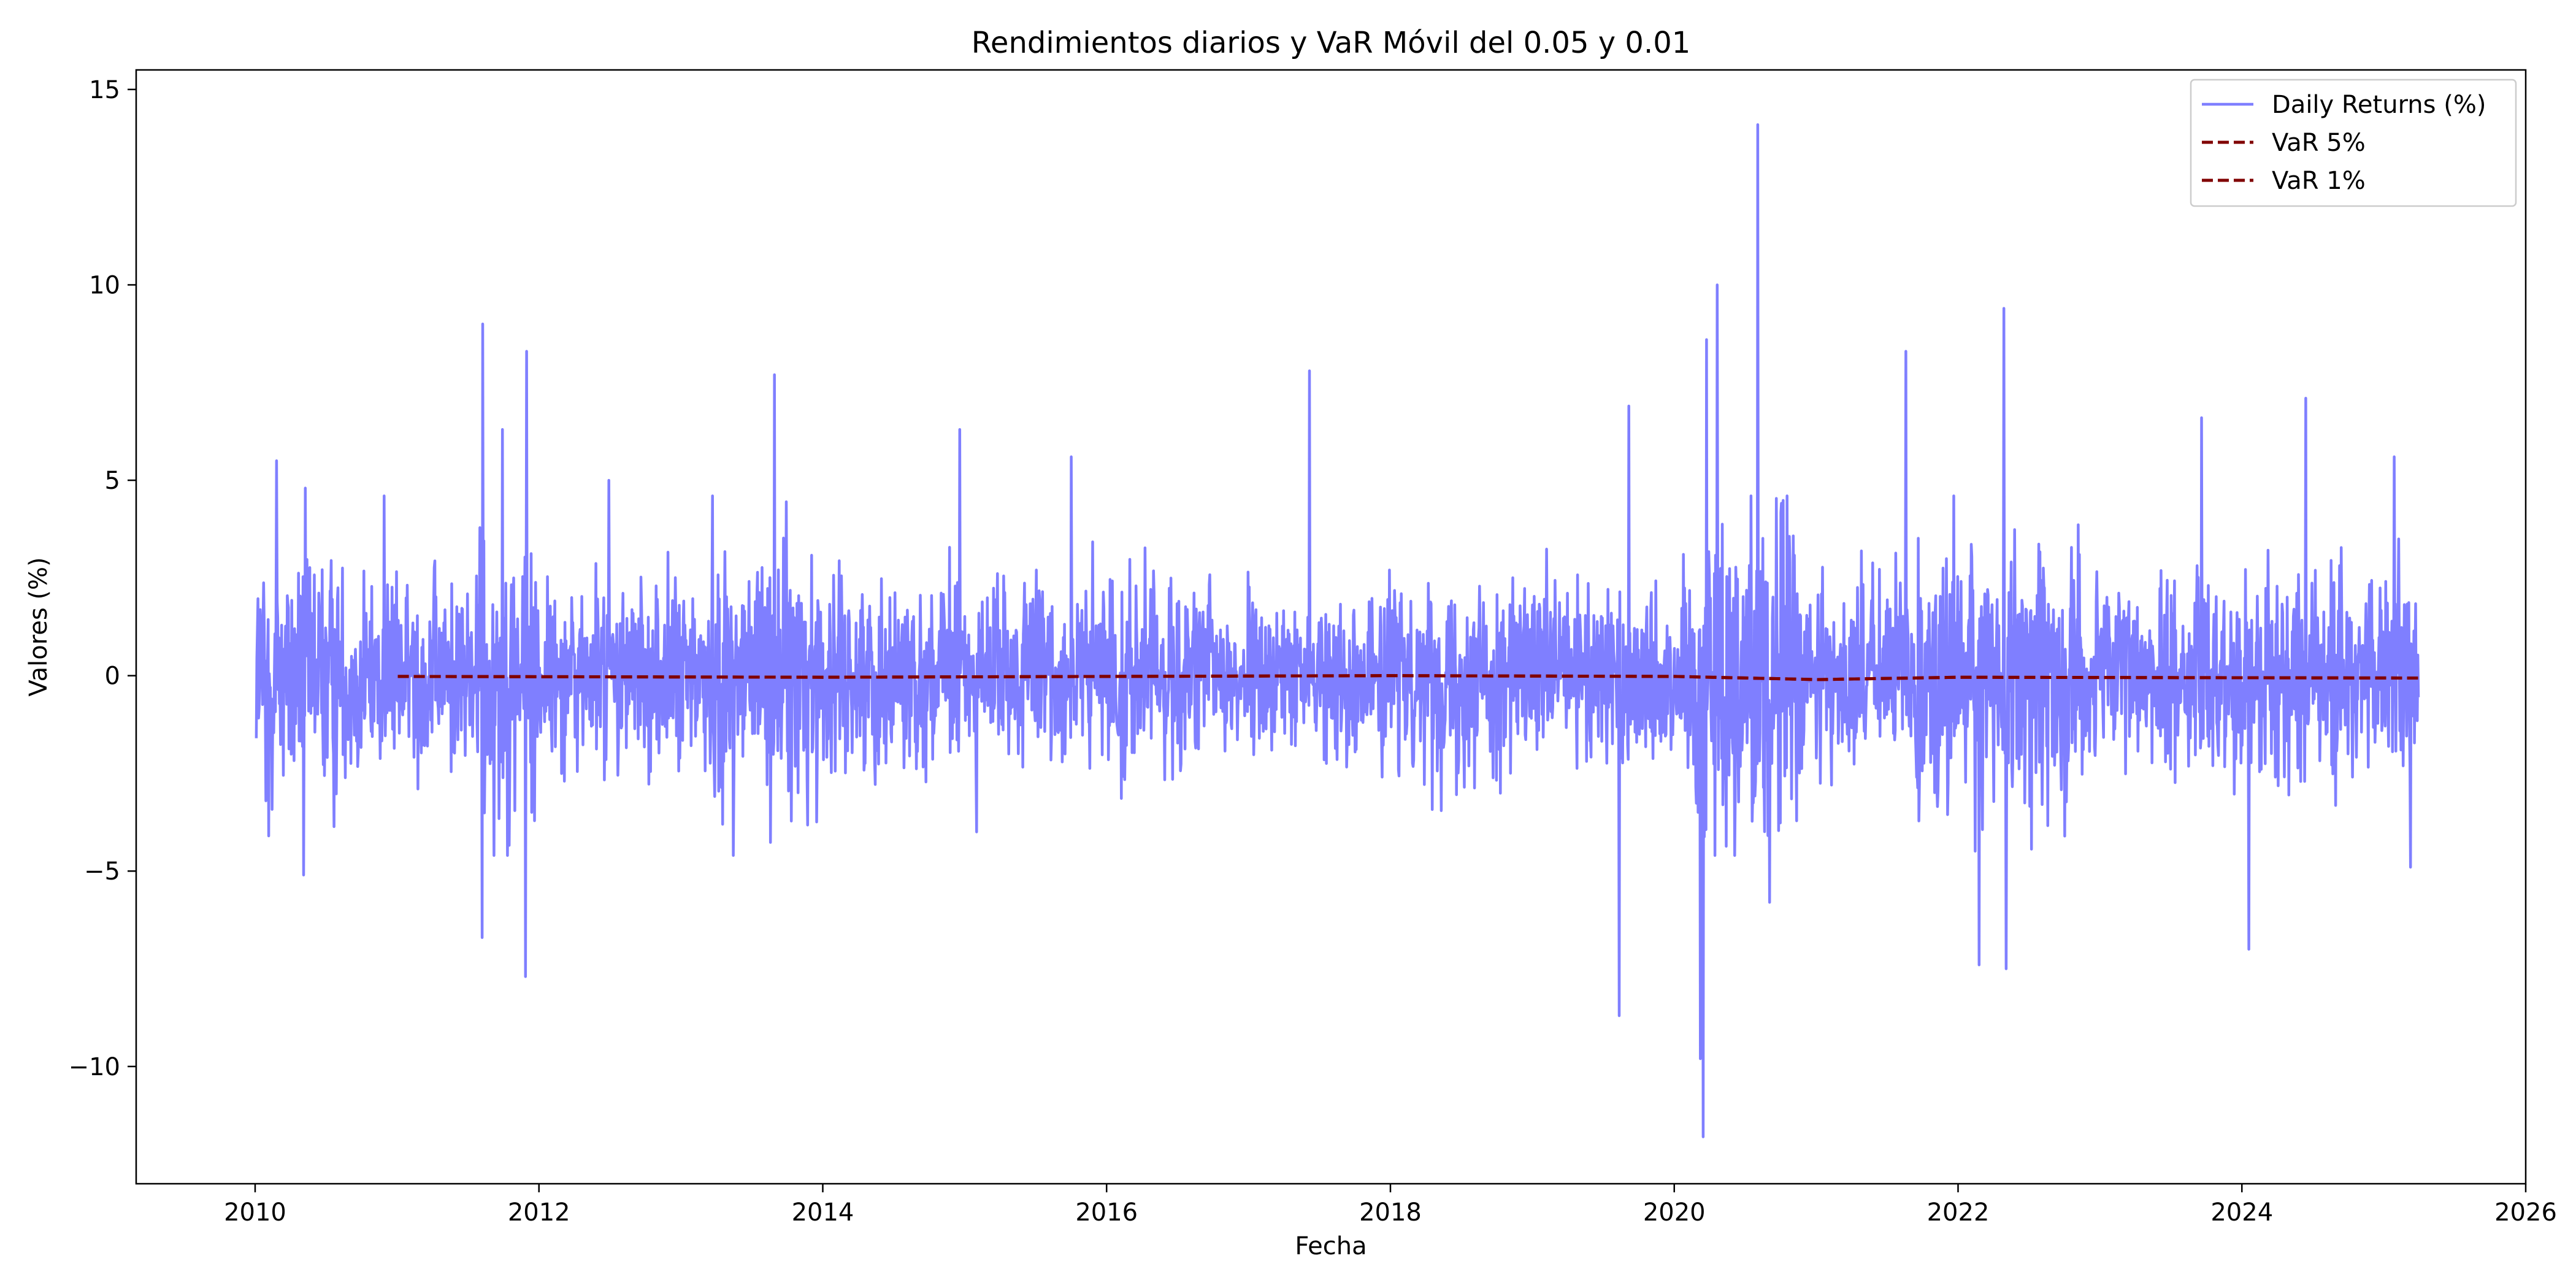  What do you see at coordinates (104, 90) in the screenshot?
I see `y-tick-label-5: 15` at bounding box center [104, 90].